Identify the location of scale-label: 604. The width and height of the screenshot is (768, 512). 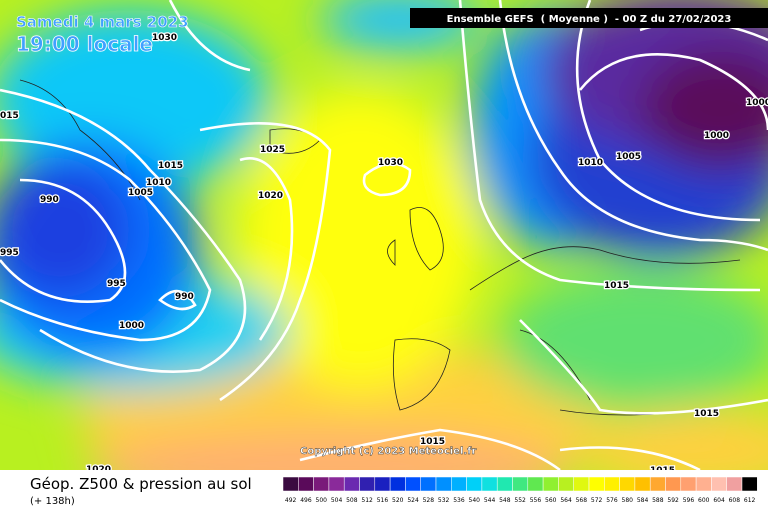
(719, 500).